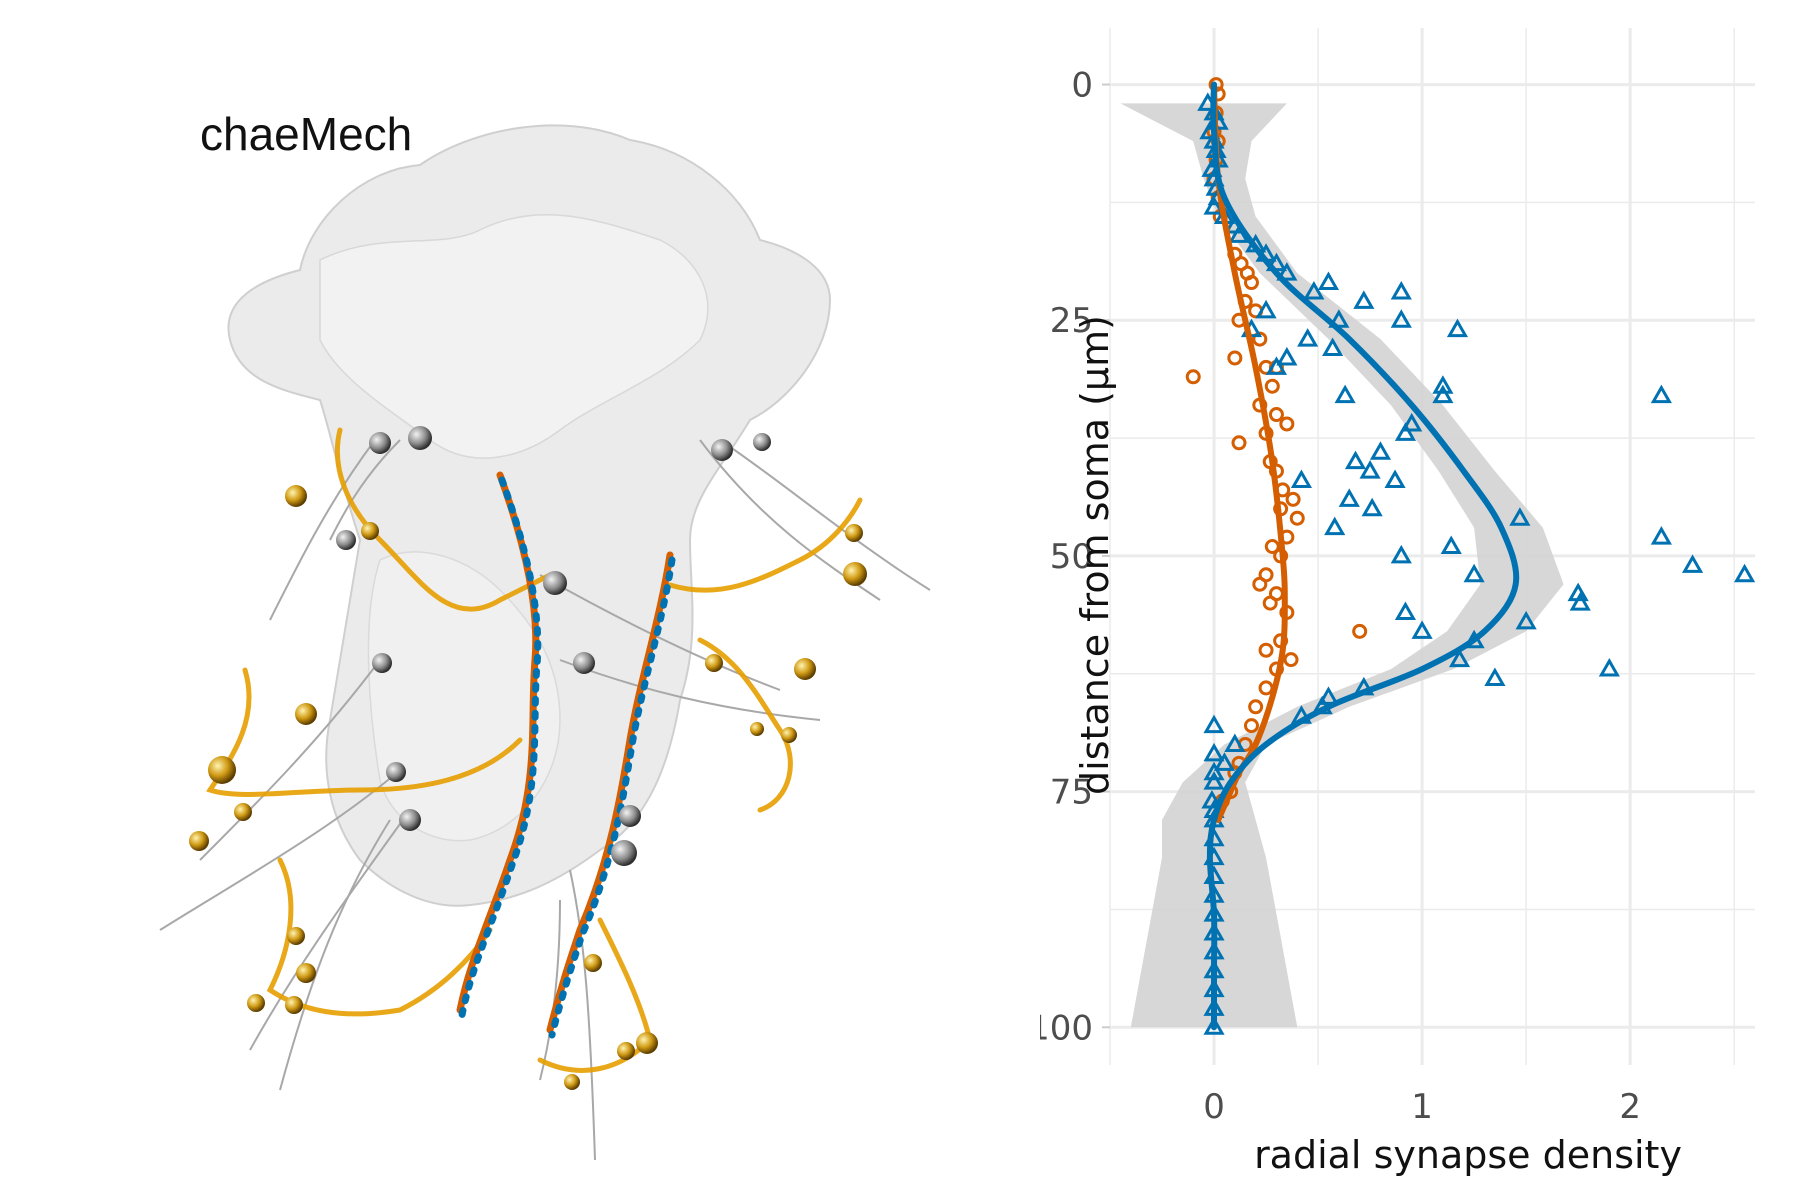 This screenshot has width=1800, height=1204. I want to click on y-tick-label: 50, so click(1071, 557).